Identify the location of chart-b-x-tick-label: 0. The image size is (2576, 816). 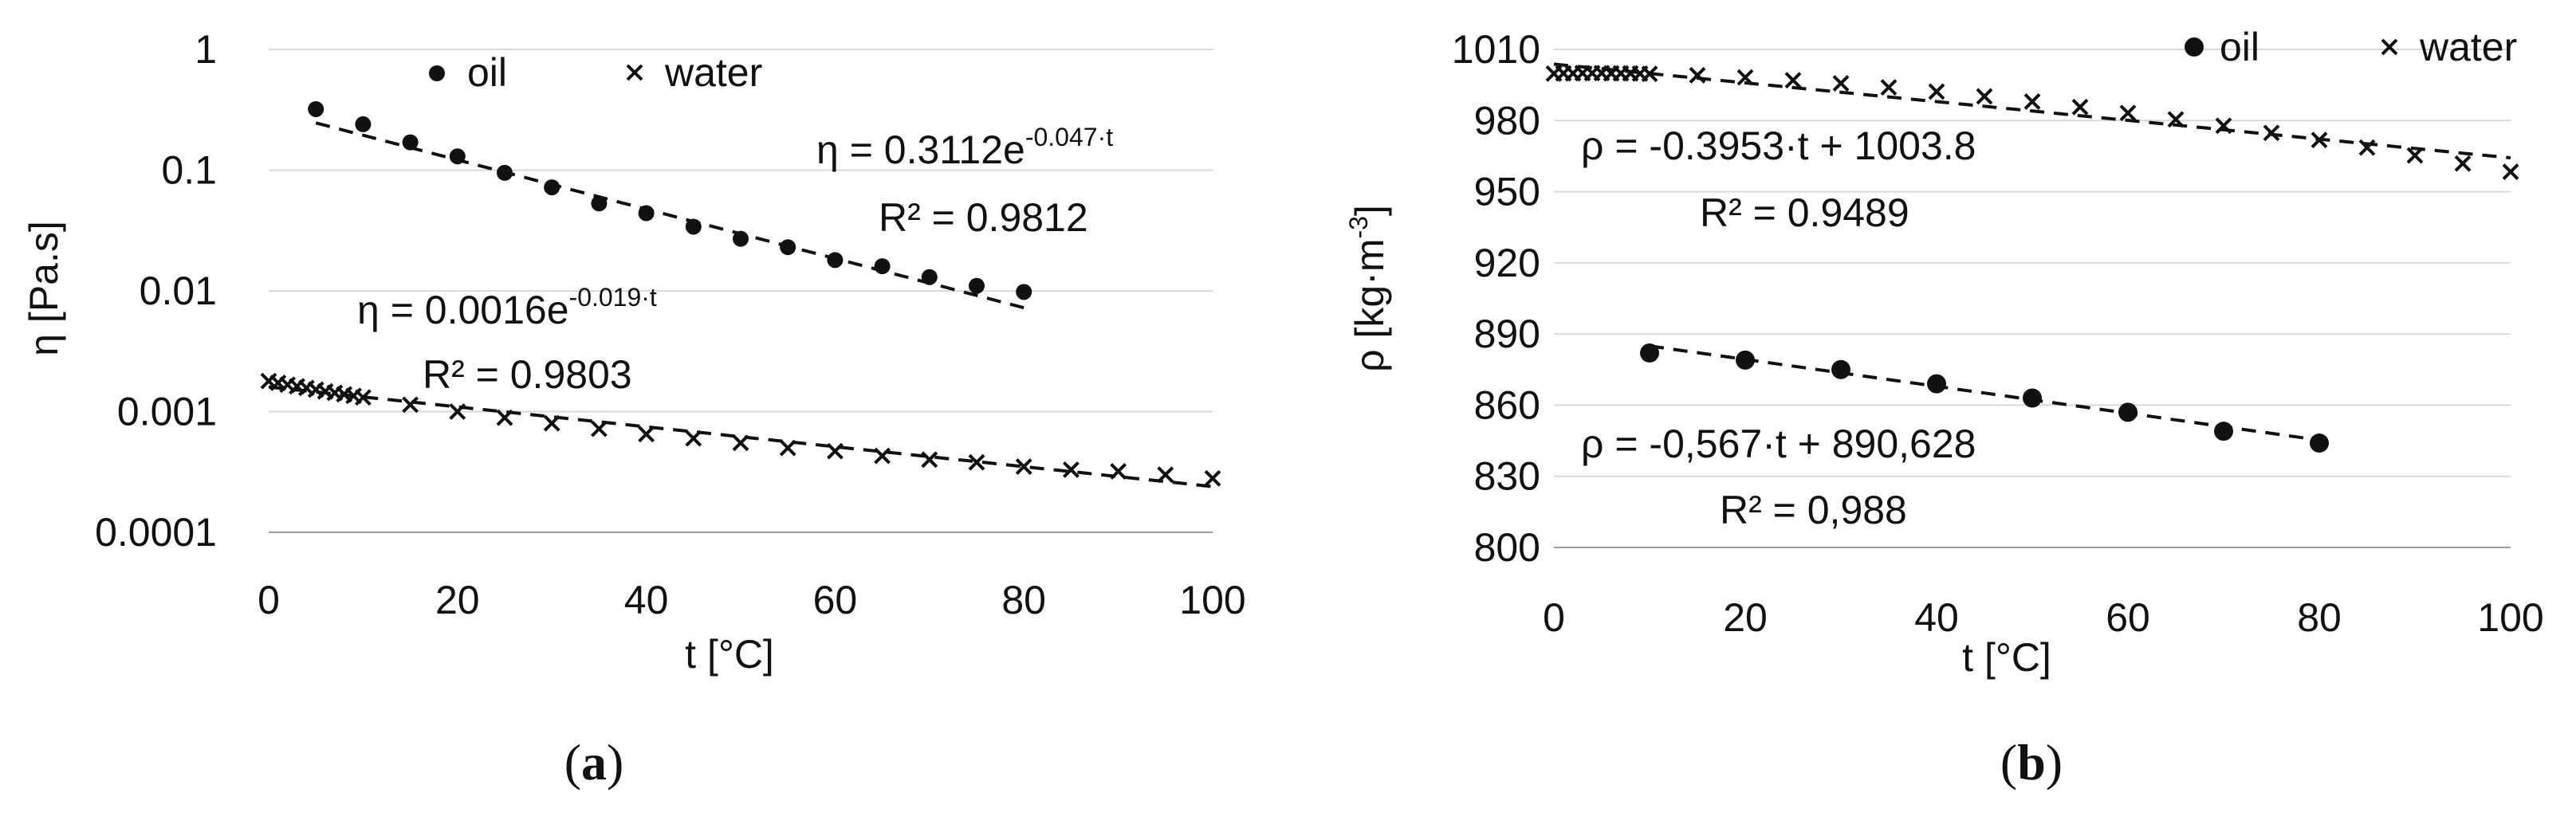
(1554, 617).